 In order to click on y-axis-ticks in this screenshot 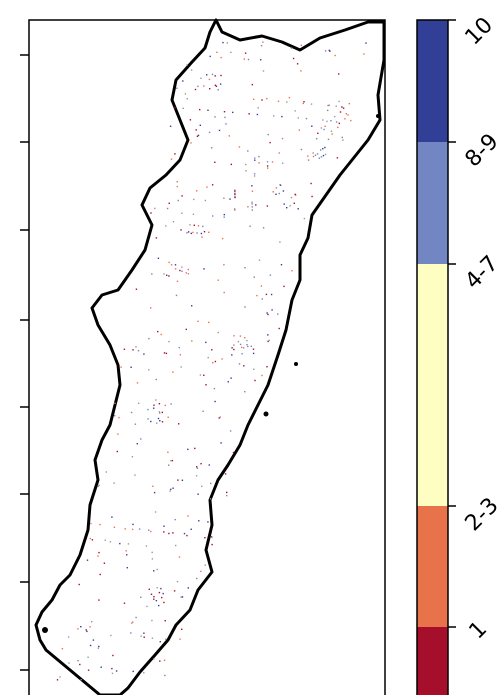, I will do `click(24, 362)`.